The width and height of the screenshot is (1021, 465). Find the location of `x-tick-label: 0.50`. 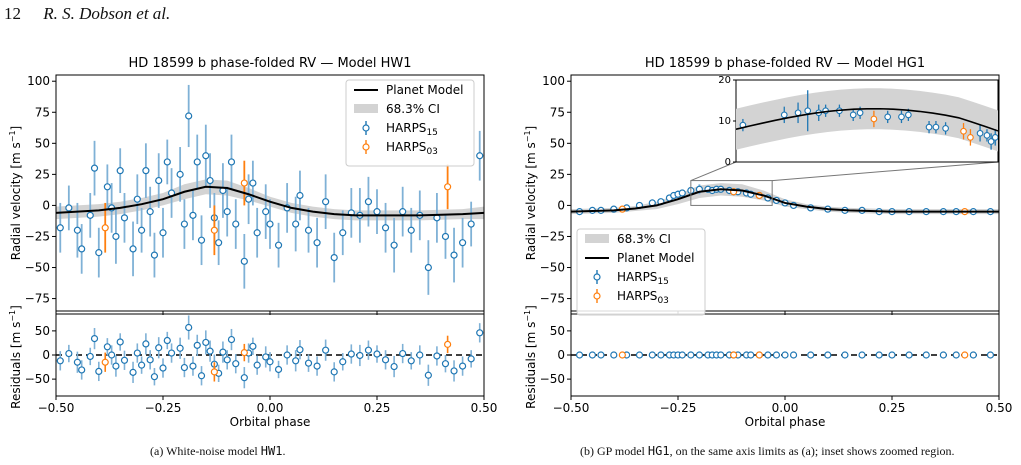

x-tick-label: 0.50 is located at coordinates (999, 408).